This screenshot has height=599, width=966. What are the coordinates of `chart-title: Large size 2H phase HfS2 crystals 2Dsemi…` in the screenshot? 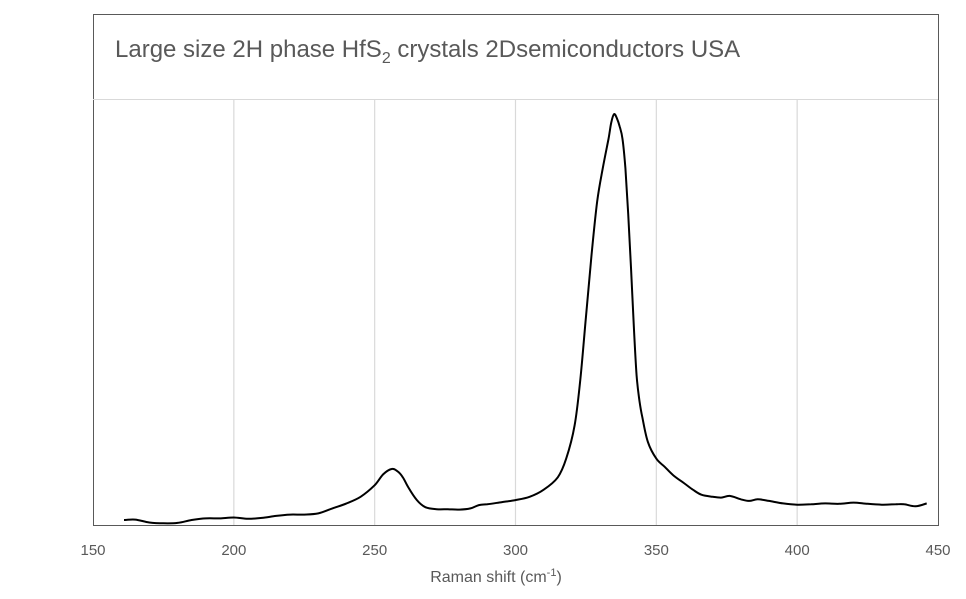 It's located at (427, 51).